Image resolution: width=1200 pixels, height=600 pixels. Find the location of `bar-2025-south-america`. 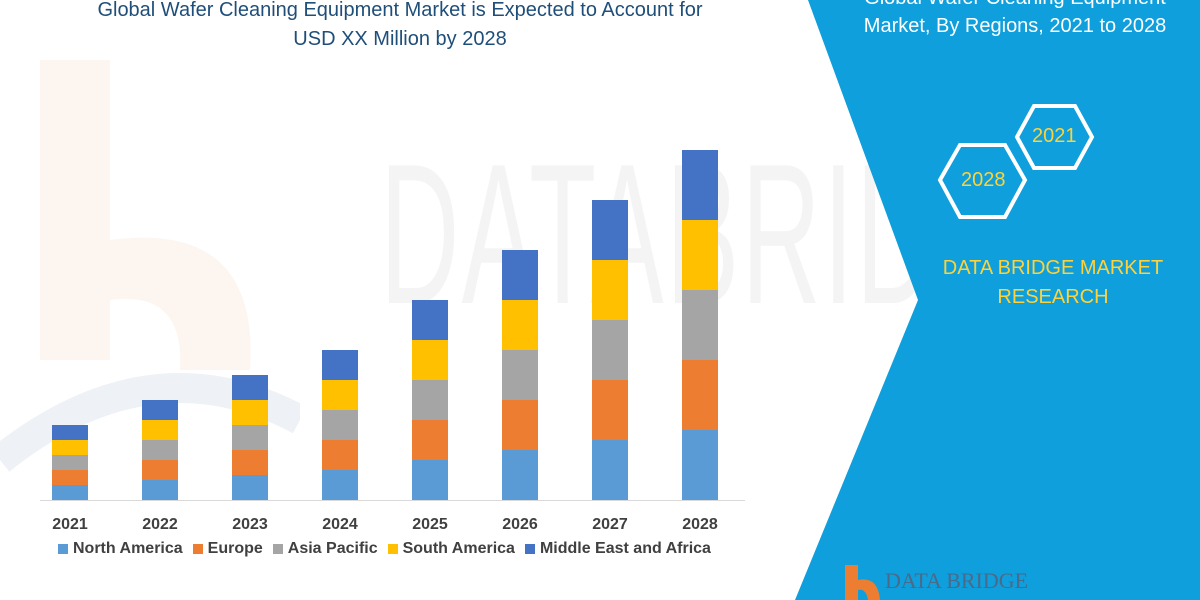

bar-2025-south-america is located at coordinates (430, 360).